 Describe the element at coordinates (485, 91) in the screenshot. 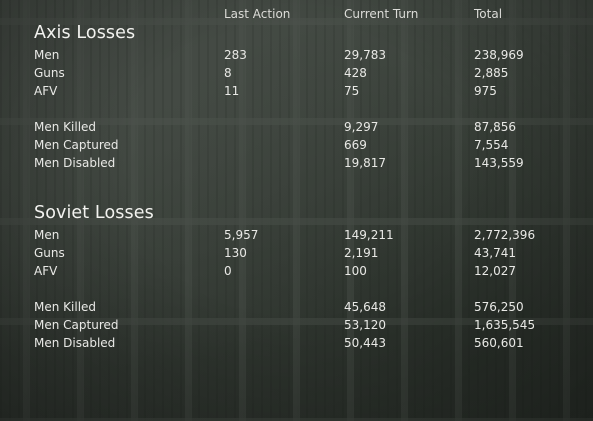

I see `total-value: 975` at that location.